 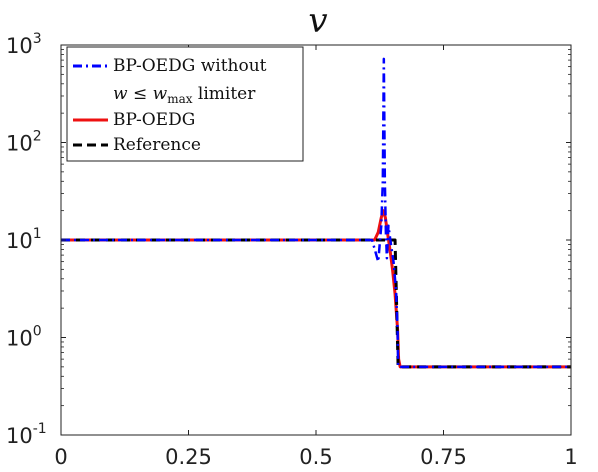 I want to click on y-tick-label: 10¹, so click(x=24, y=239).